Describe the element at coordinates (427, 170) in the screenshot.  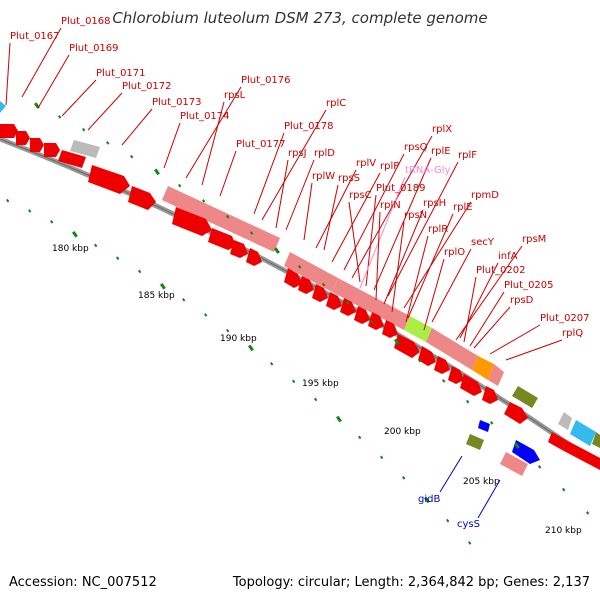
I see `gene-label: tRNA-Gly` at that location.